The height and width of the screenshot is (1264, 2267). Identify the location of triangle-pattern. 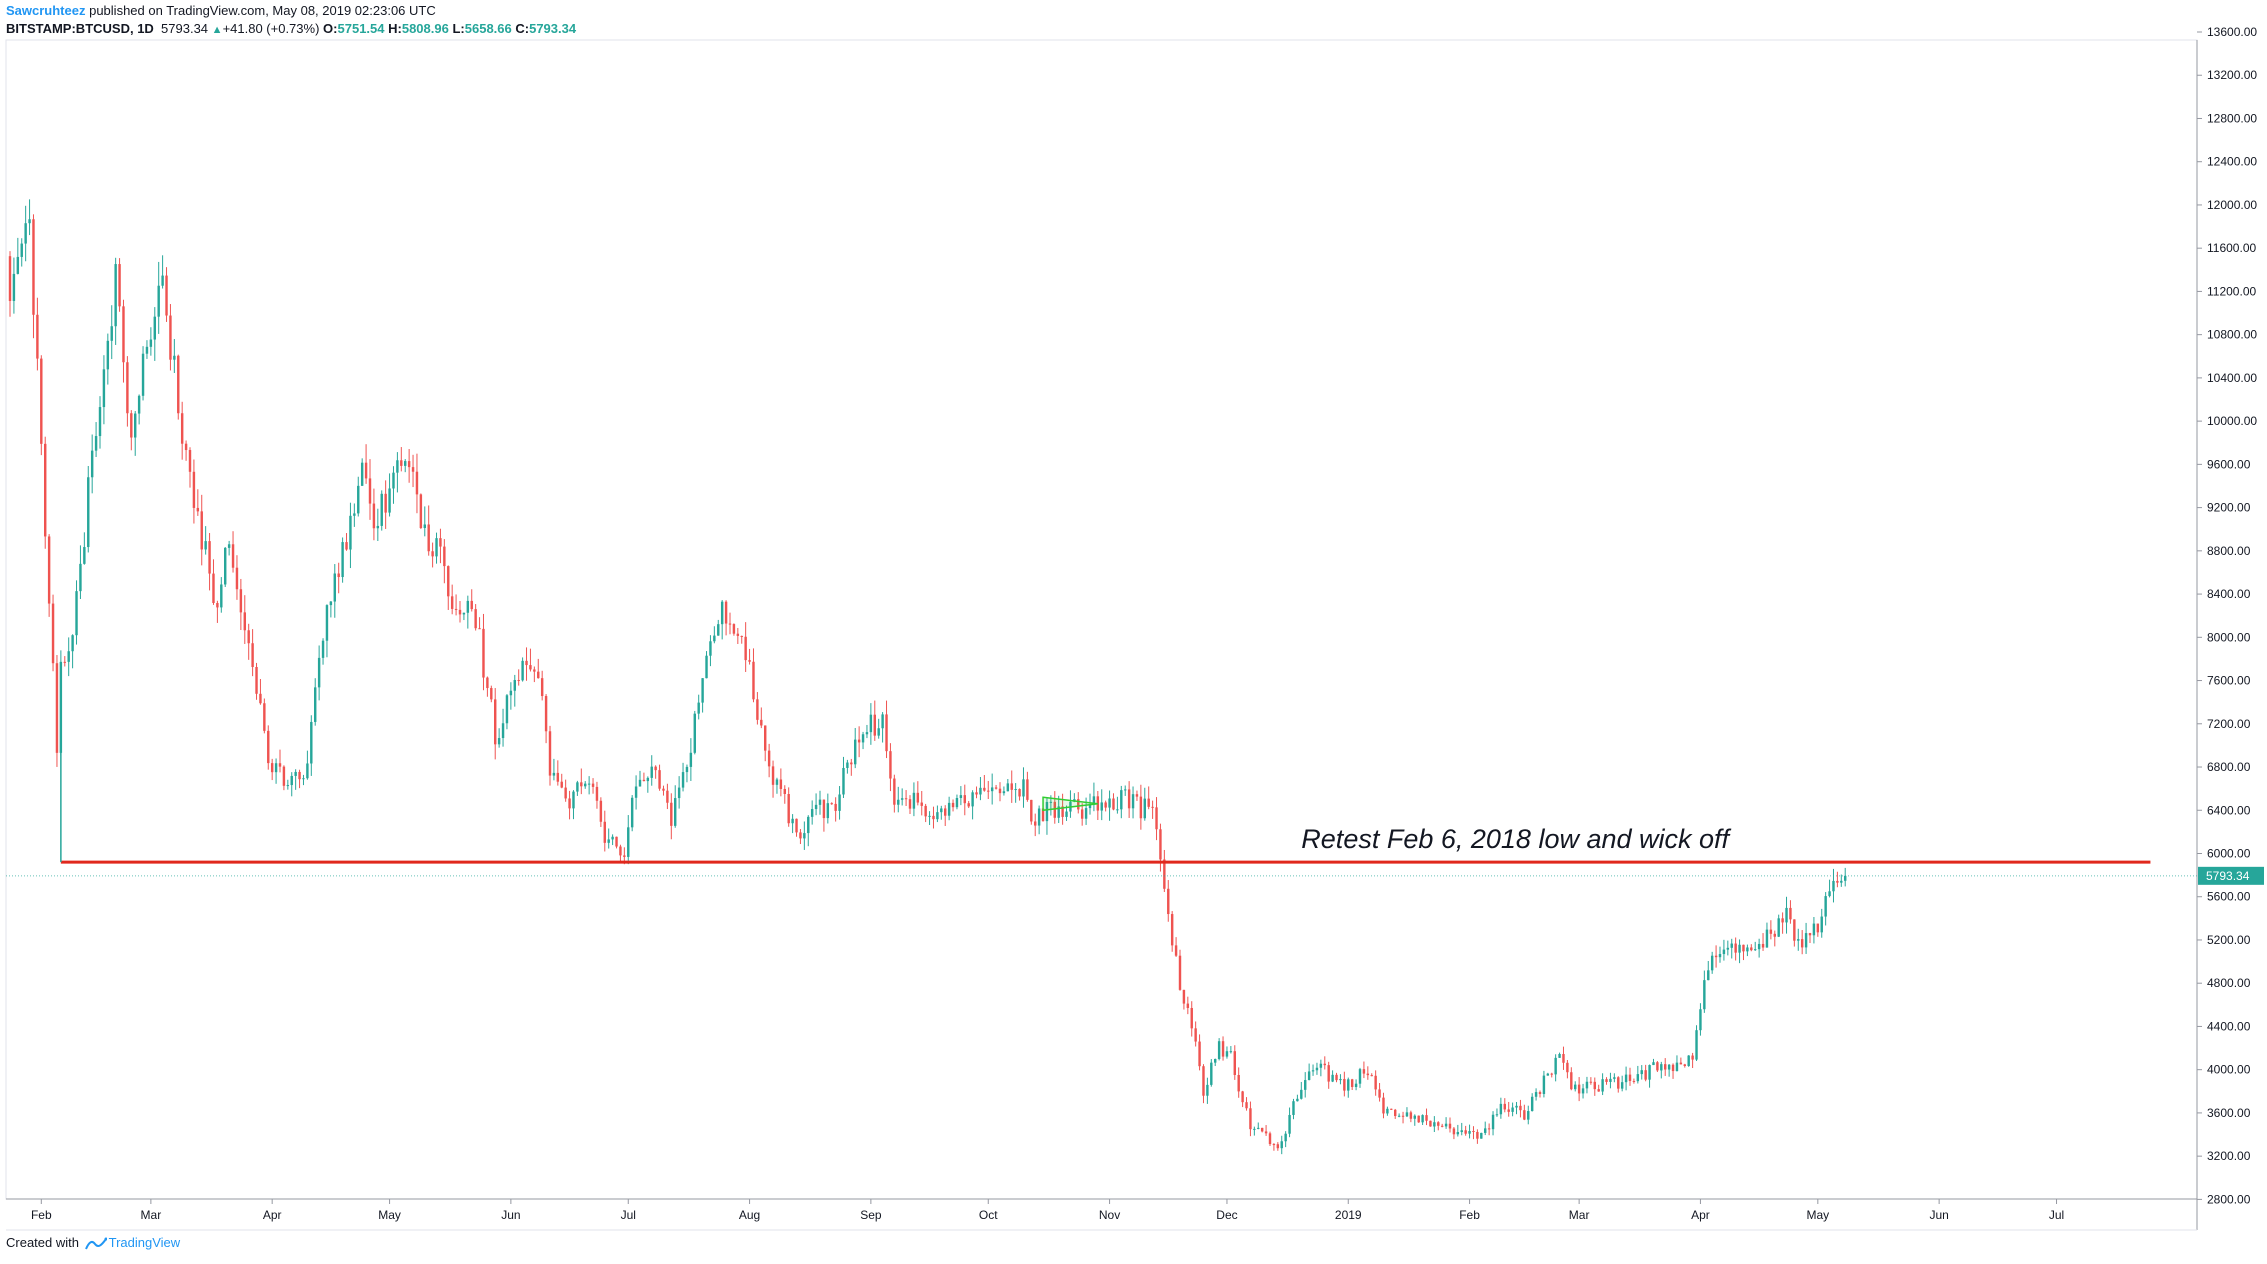
(1070, 804).